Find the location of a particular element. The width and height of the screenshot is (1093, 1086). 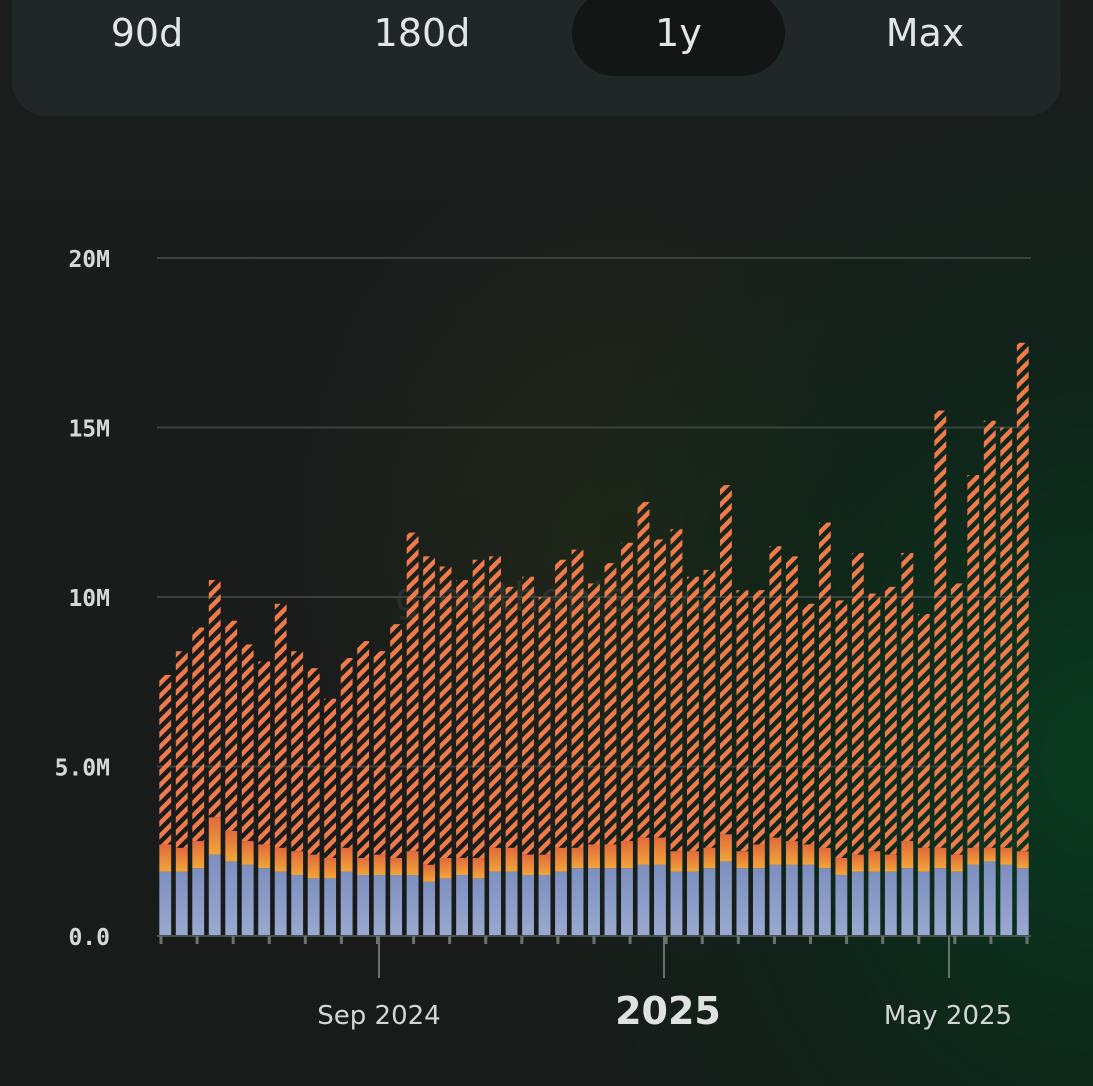

range-1y-button: 1y is located at coordinates (678, 38).